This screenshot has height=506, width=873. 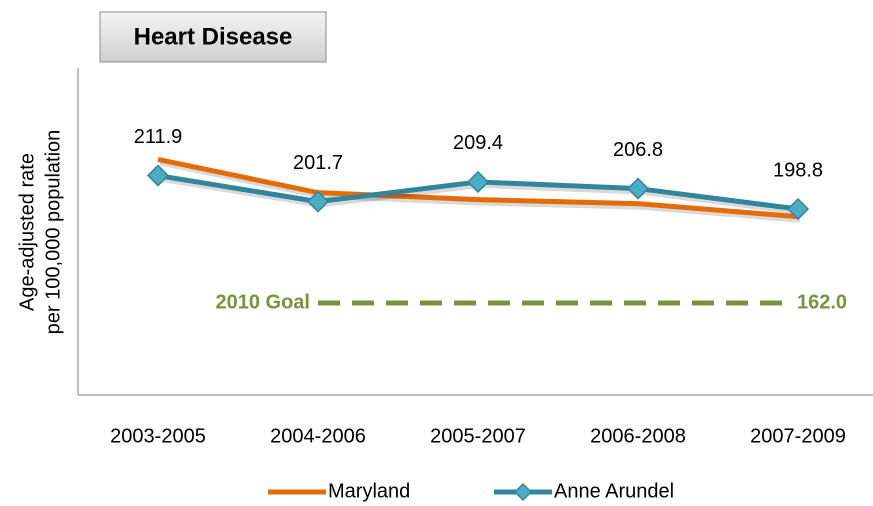 I want to click on title-box, so click(x=213, y=37).